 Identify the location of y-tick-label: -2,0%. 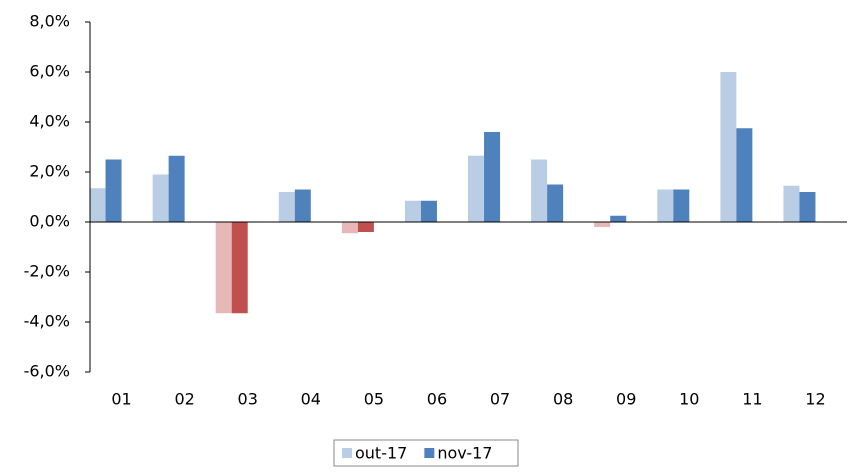
(47, 271).